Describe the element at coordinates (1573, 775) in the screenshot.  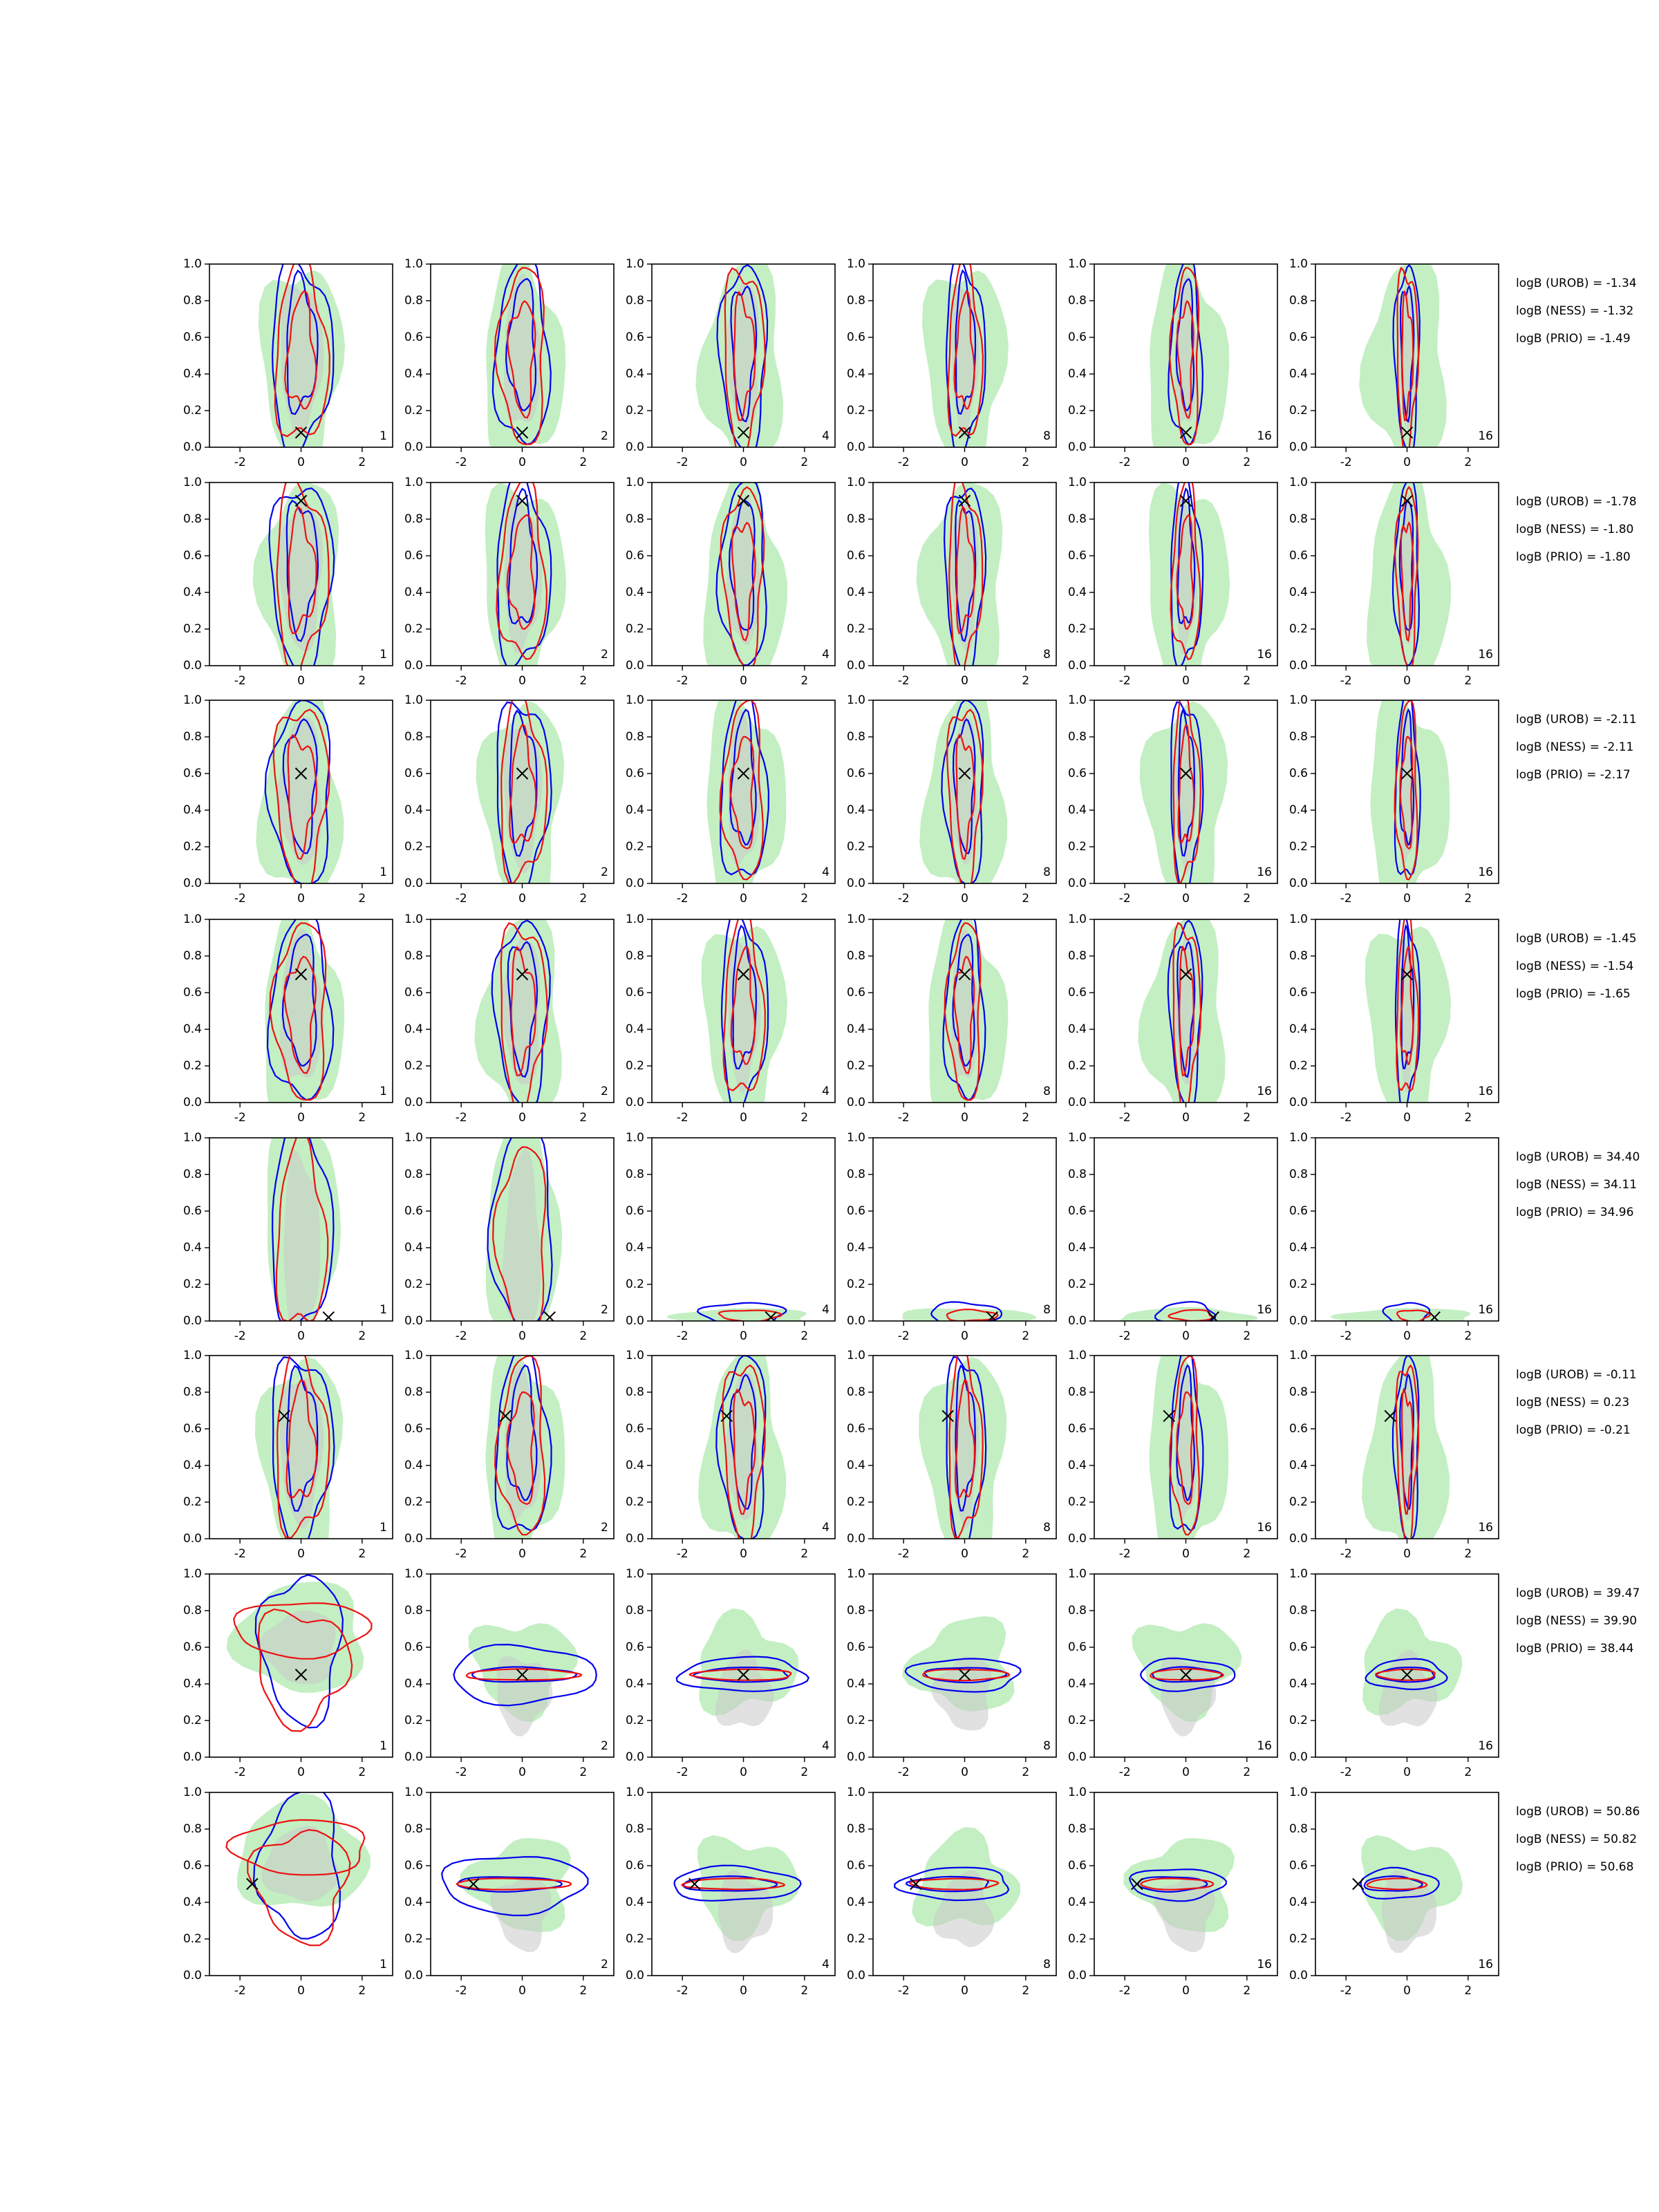
I see `logb-annotation: logB (PRIO) = -2.17` at that location.